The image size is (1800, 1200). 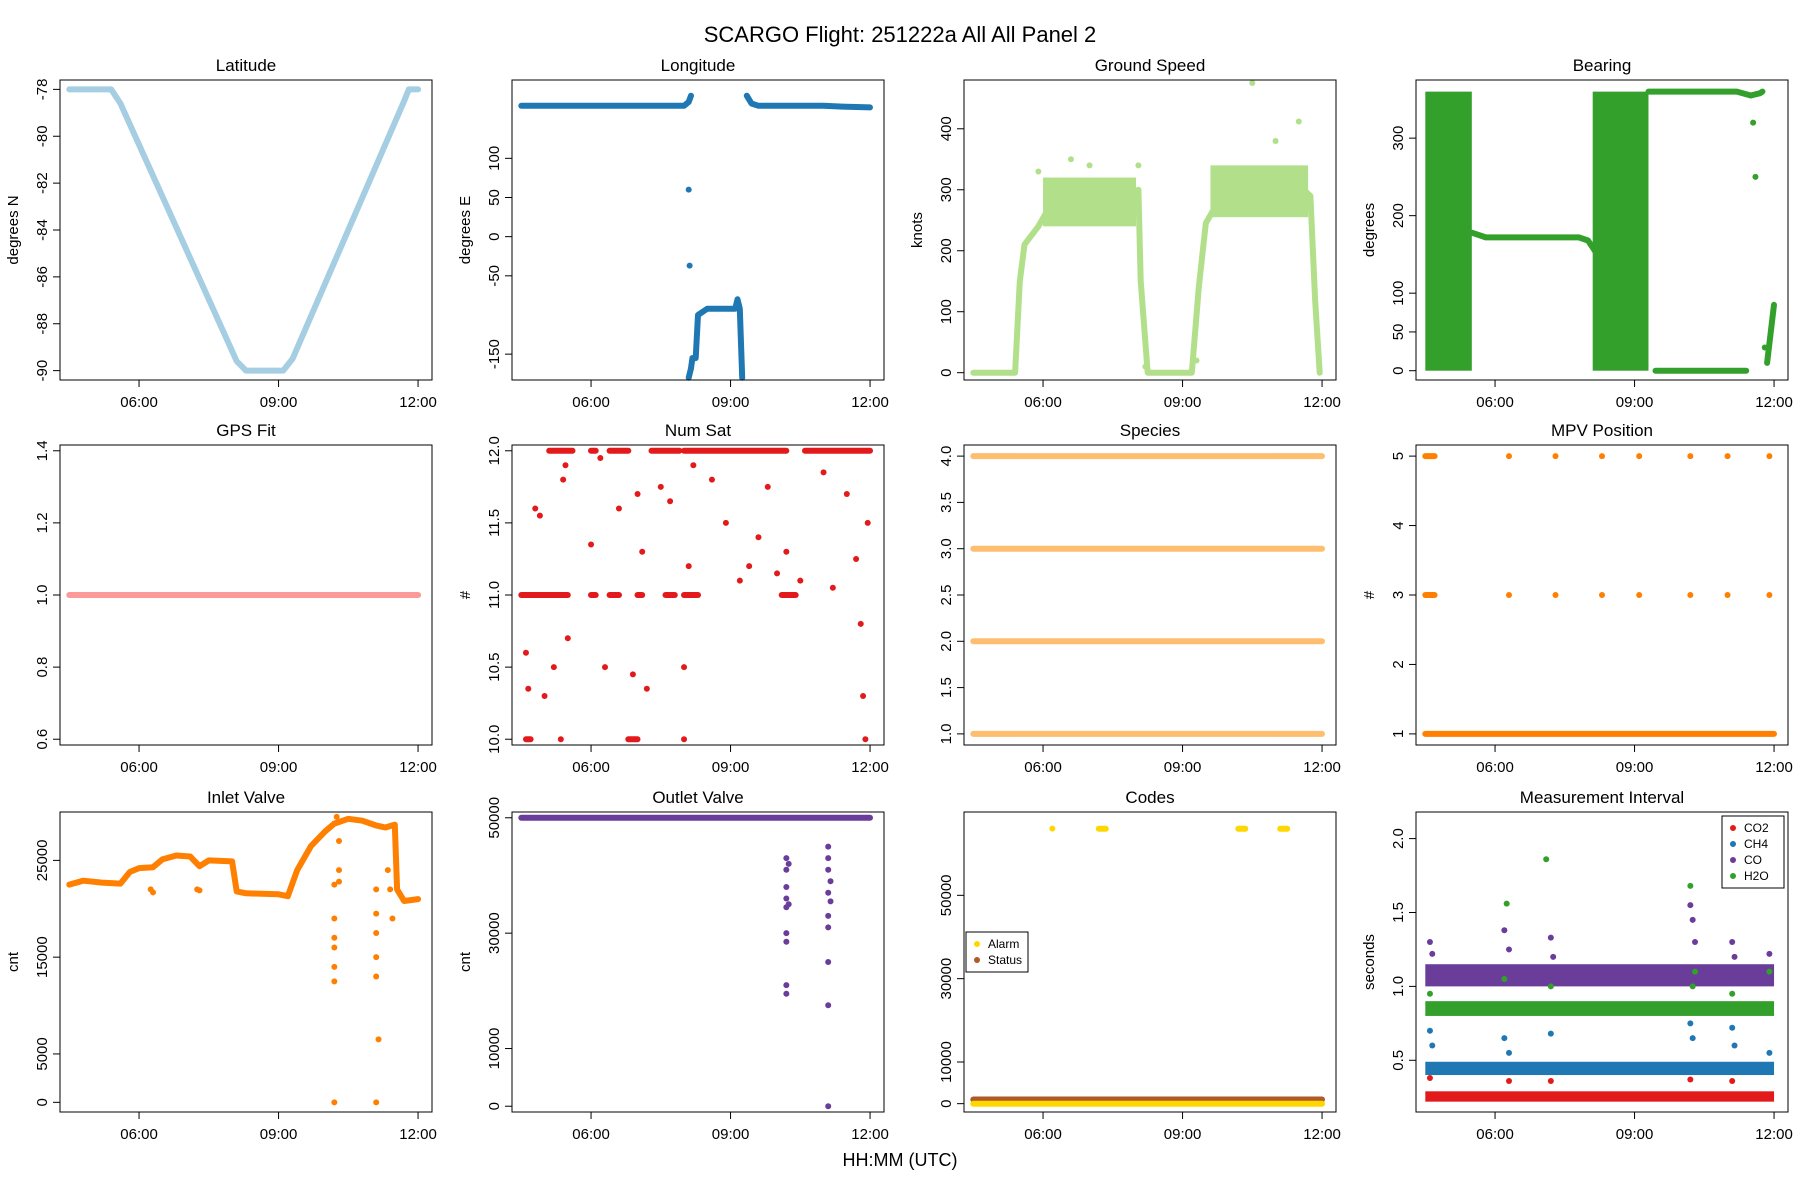 I want to click on codes-legend: Alarm Status, so click(x=997, y=952).